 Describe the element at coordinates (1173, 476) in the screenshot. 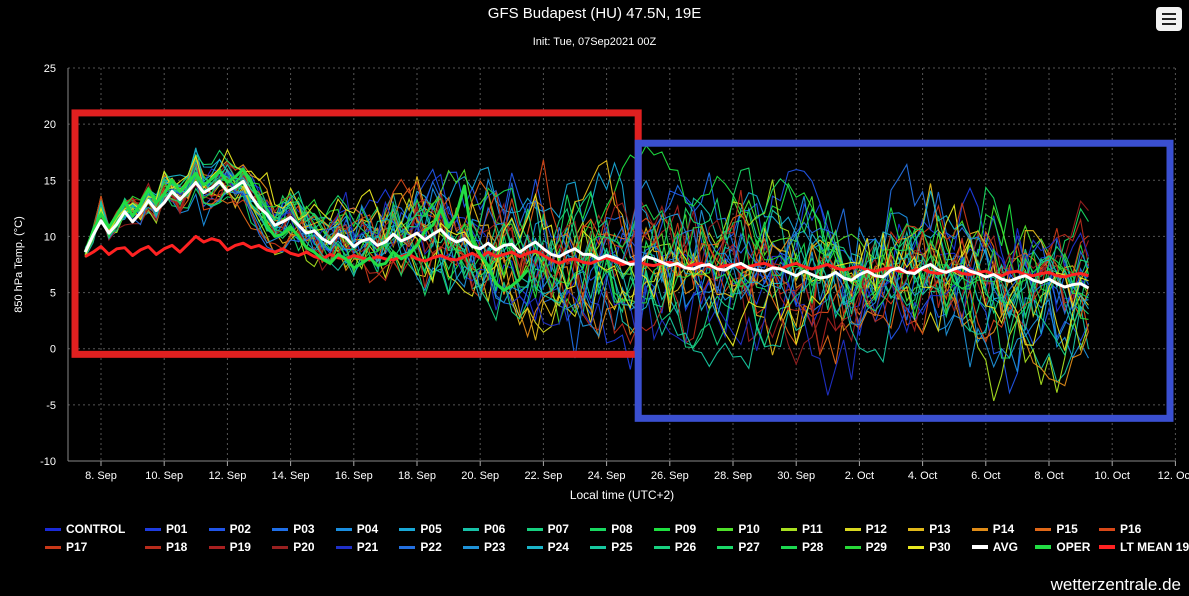

I see `x-tick-label: 12. Oct` at that location.